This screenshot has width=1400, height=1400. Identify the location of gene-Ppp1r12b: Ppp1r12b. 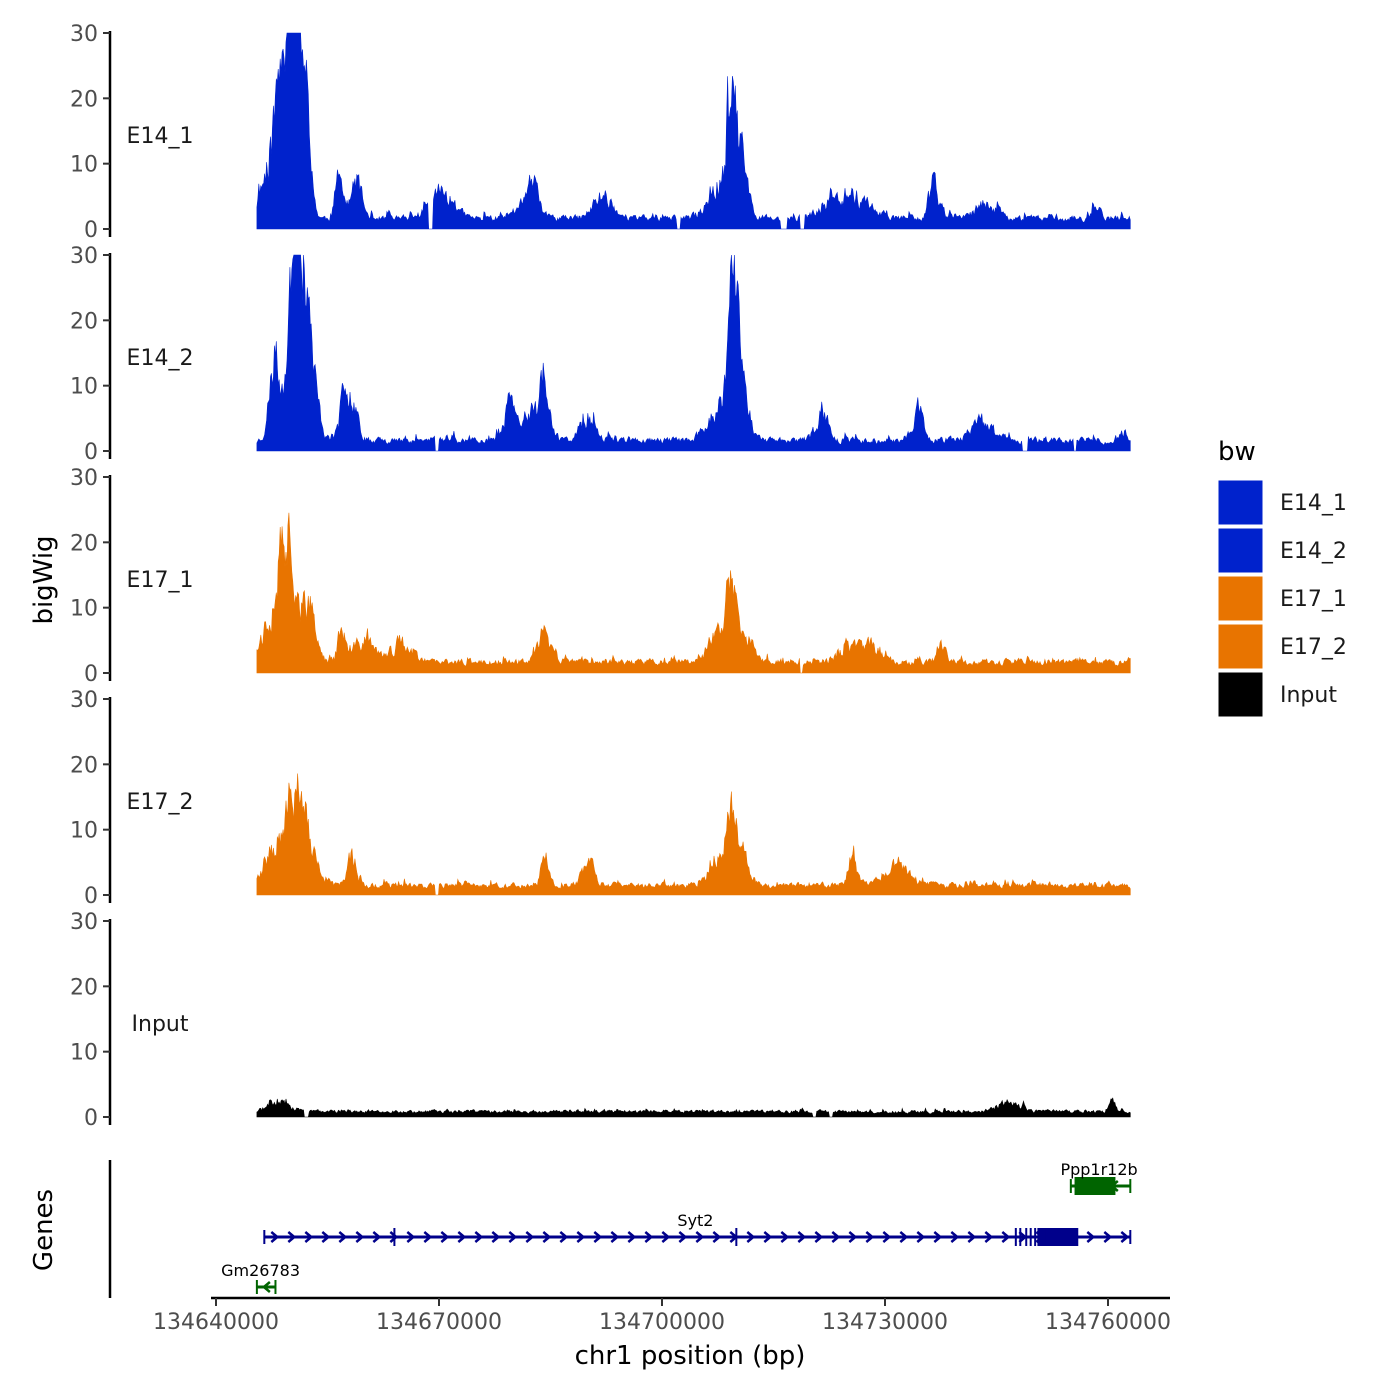
(1099, 1177).